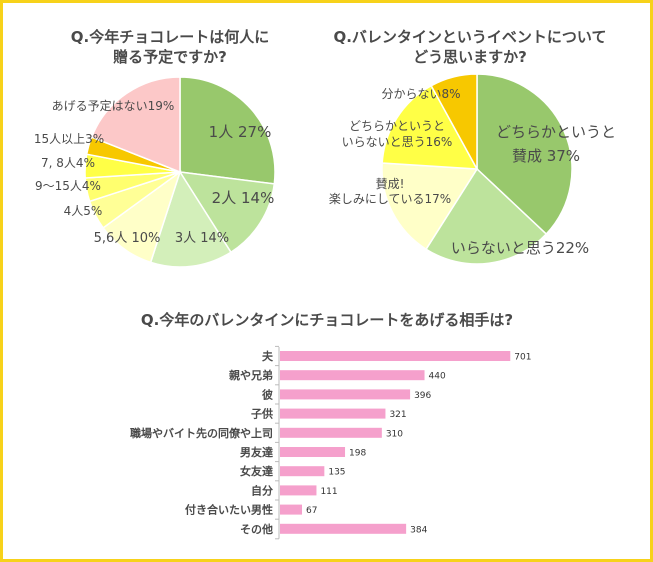 The image size is (653, 562). I want to click on bar-value-label: 67, so click(311, 511).